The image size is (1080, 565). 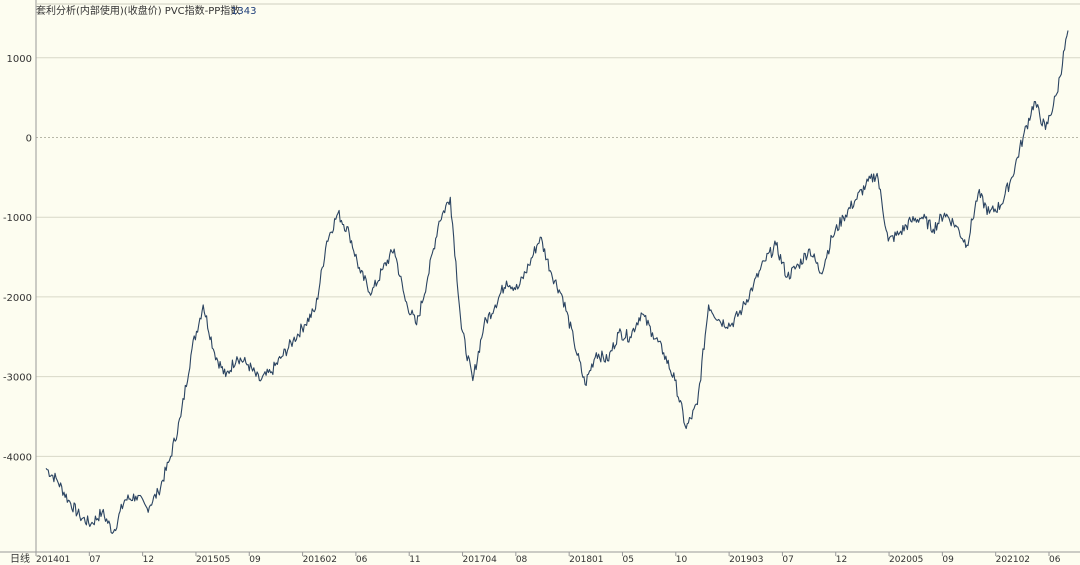 I want to click on y-tick-labels: 1000 0 -1000 -2000 -3000 -4000, so click(x=17, y=259).